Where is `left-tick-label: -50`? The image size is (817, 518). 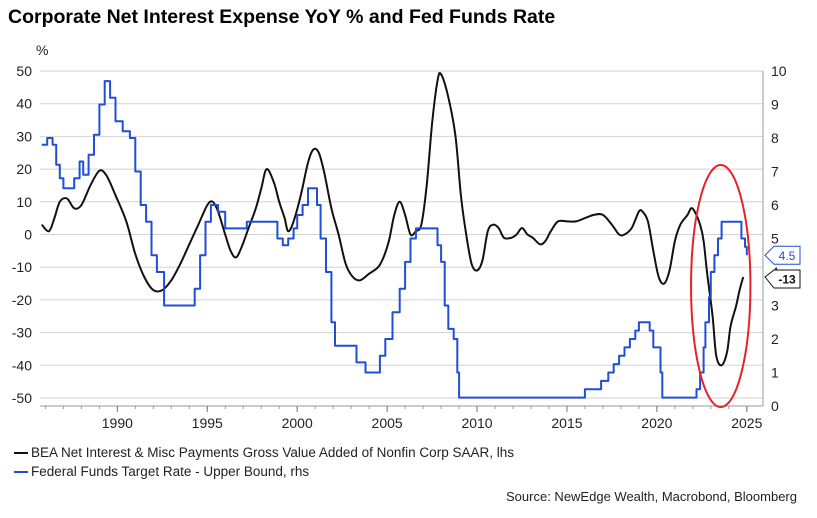 left-tick-label: -50 is located at coordinates (22, 398).